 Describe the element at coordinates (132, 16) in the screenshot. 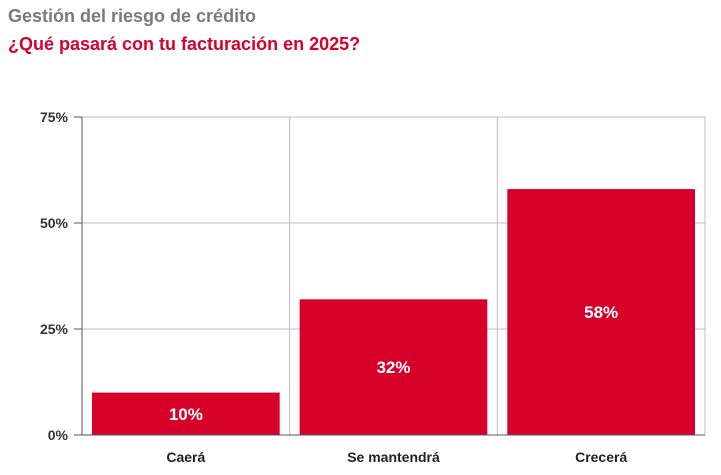

I see `chart-supertitle: Gestión del riesgo de crédito` at that location.